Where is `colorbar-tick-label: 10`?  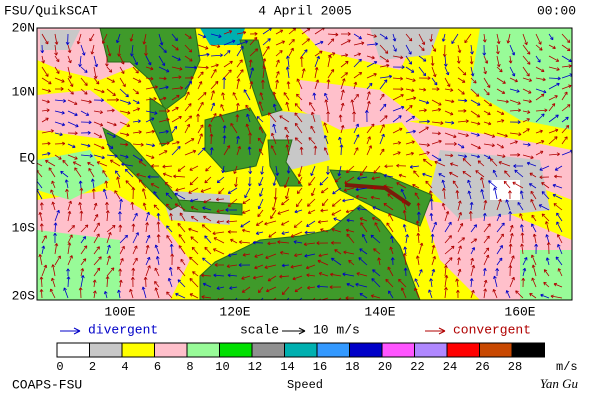
colorbar-tick-label: 10 is located at coordinates (222, 367).